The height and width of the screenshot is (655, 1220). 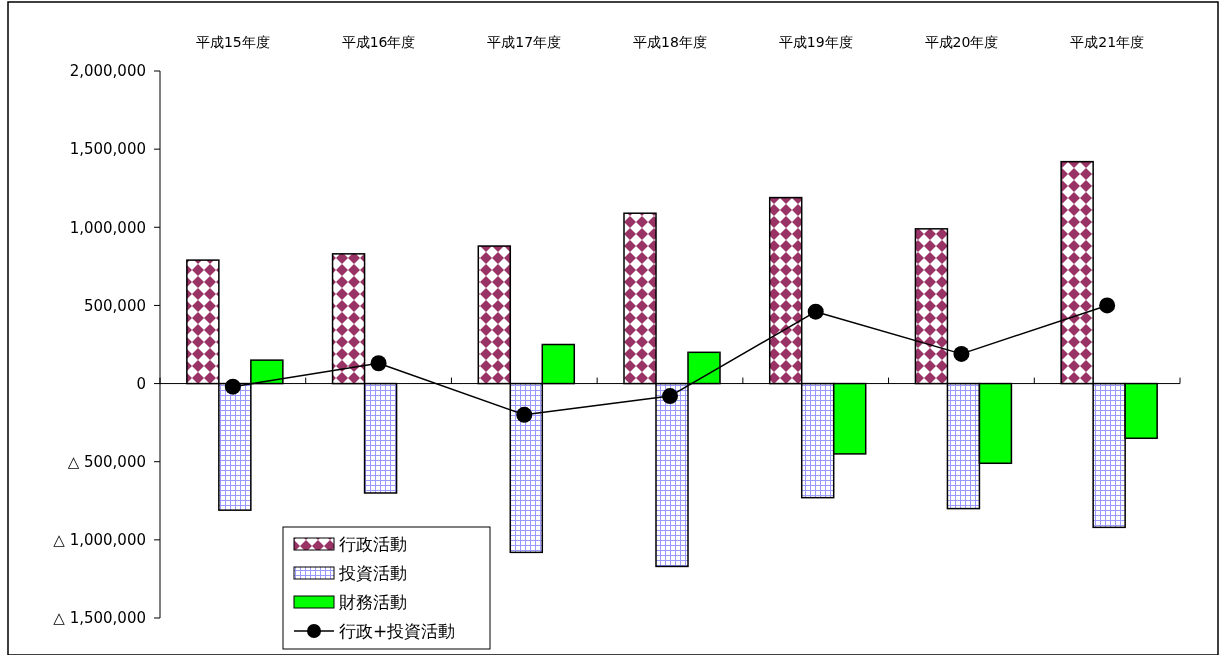 What do you see at coordinates (378, 42) in the screenshot?
I see `x-tick-label: 平成16年度` at bounding box center [378, 42].